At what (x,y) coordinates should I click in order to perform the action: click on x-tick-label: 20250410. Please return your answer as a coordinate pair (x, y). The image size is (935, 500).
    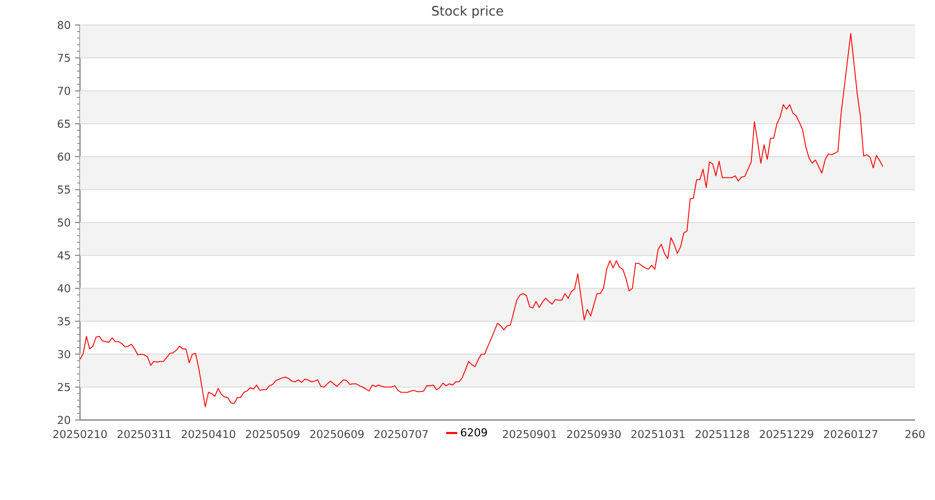
    Looking at the image, I should click on (209, 434).